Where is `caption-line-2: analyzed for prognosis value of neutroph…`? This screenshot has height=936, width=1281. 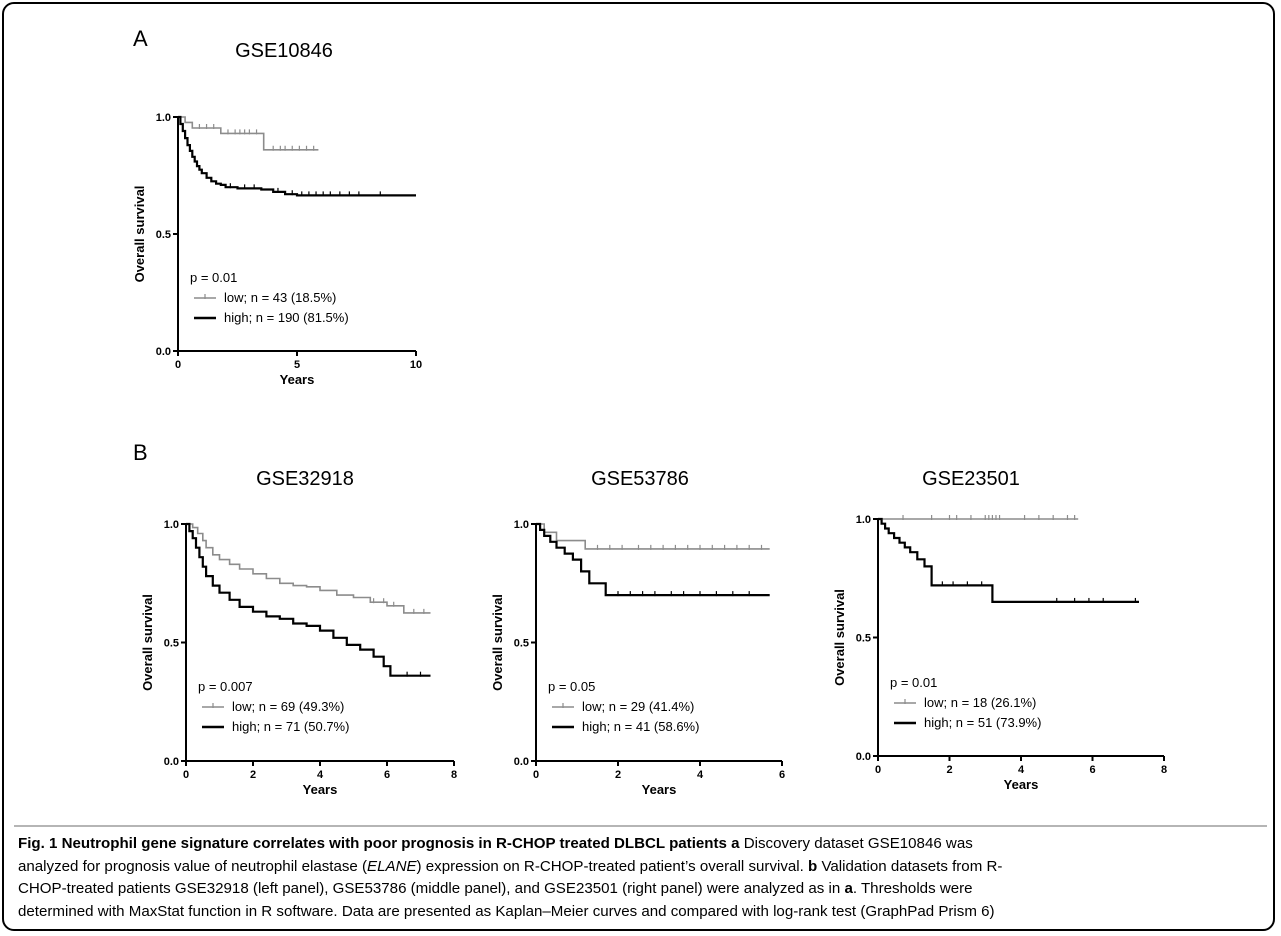 caption-line-2: analyzed for prognosis value of neutroph… is located at coordinates (642, 867).